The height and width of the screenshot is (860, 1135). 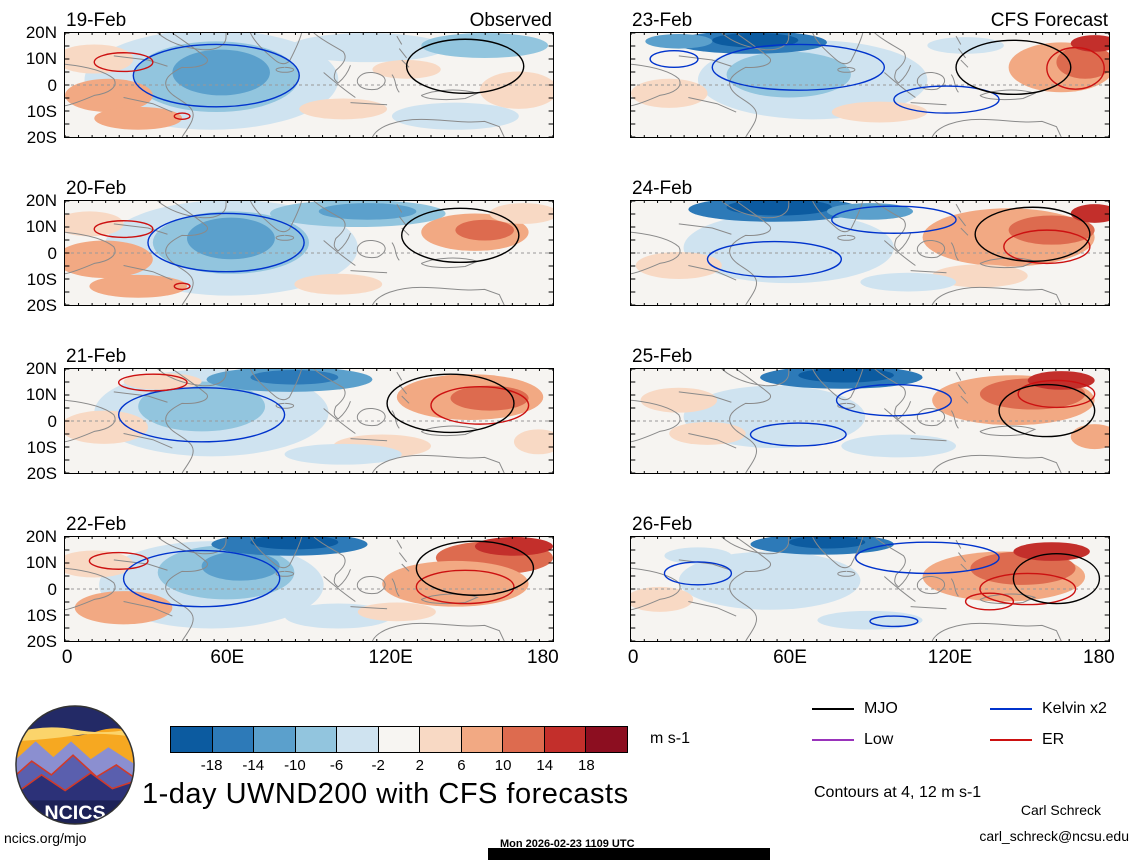 I want to click on units-label: m s-1, so click(x=670, y=738).